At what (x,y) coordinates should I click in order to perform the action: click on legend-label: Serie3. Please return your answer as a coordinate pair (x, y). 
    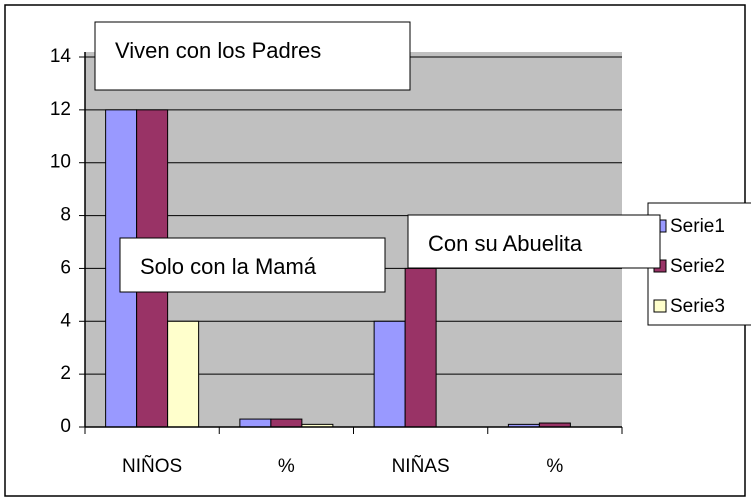
    Looking at the image, I should click on (697, 306).